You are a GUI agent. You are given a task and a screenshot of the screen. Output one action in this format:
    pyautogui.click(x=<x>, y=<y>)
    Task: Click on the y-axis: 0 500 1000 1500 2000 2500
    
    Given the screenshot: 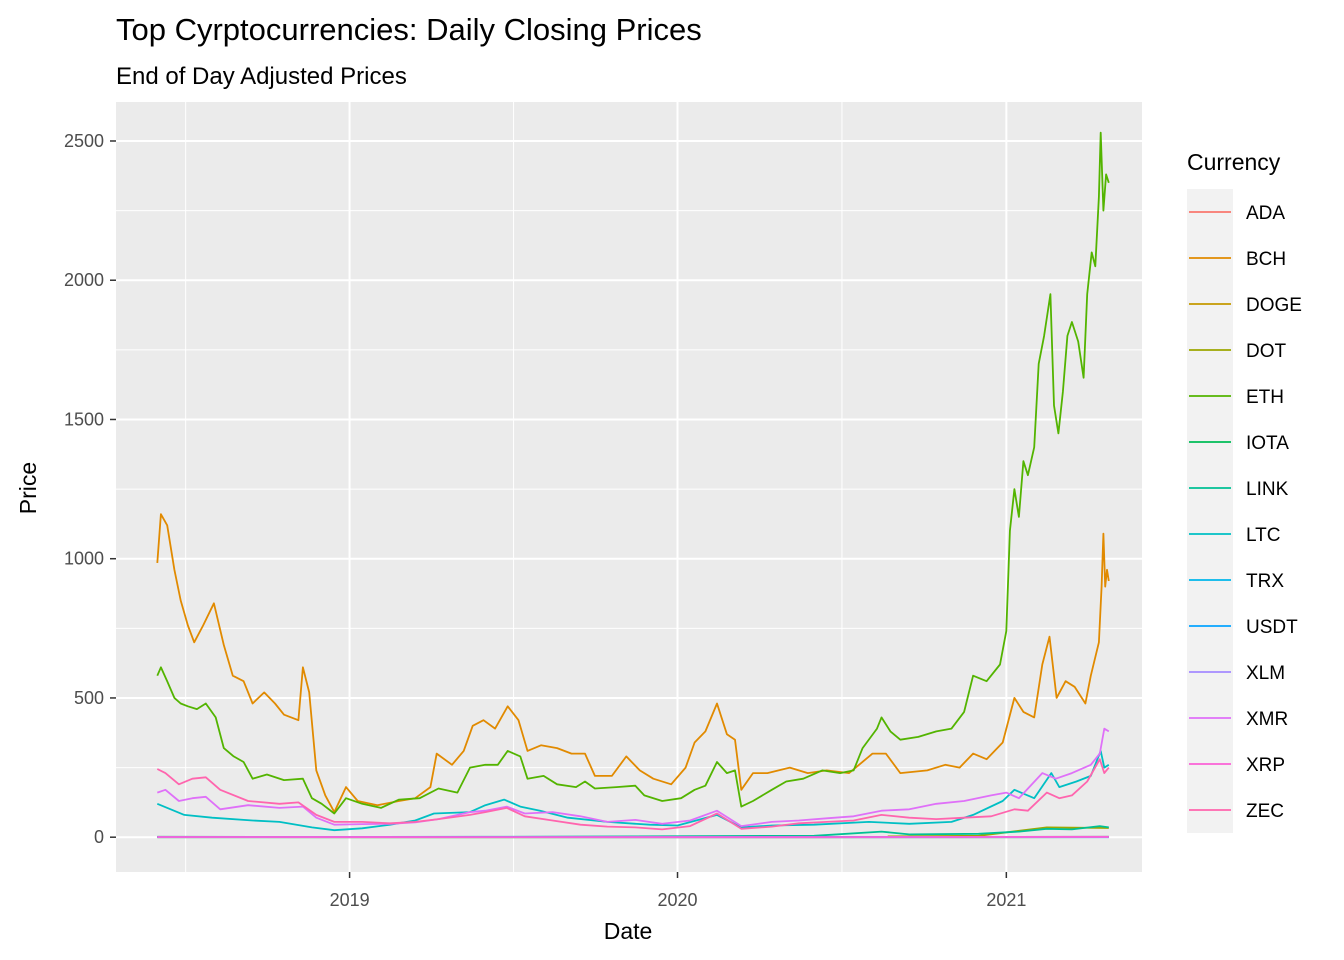 What is the action you would take?
    pyautogui.click(x=90, y=489)
    